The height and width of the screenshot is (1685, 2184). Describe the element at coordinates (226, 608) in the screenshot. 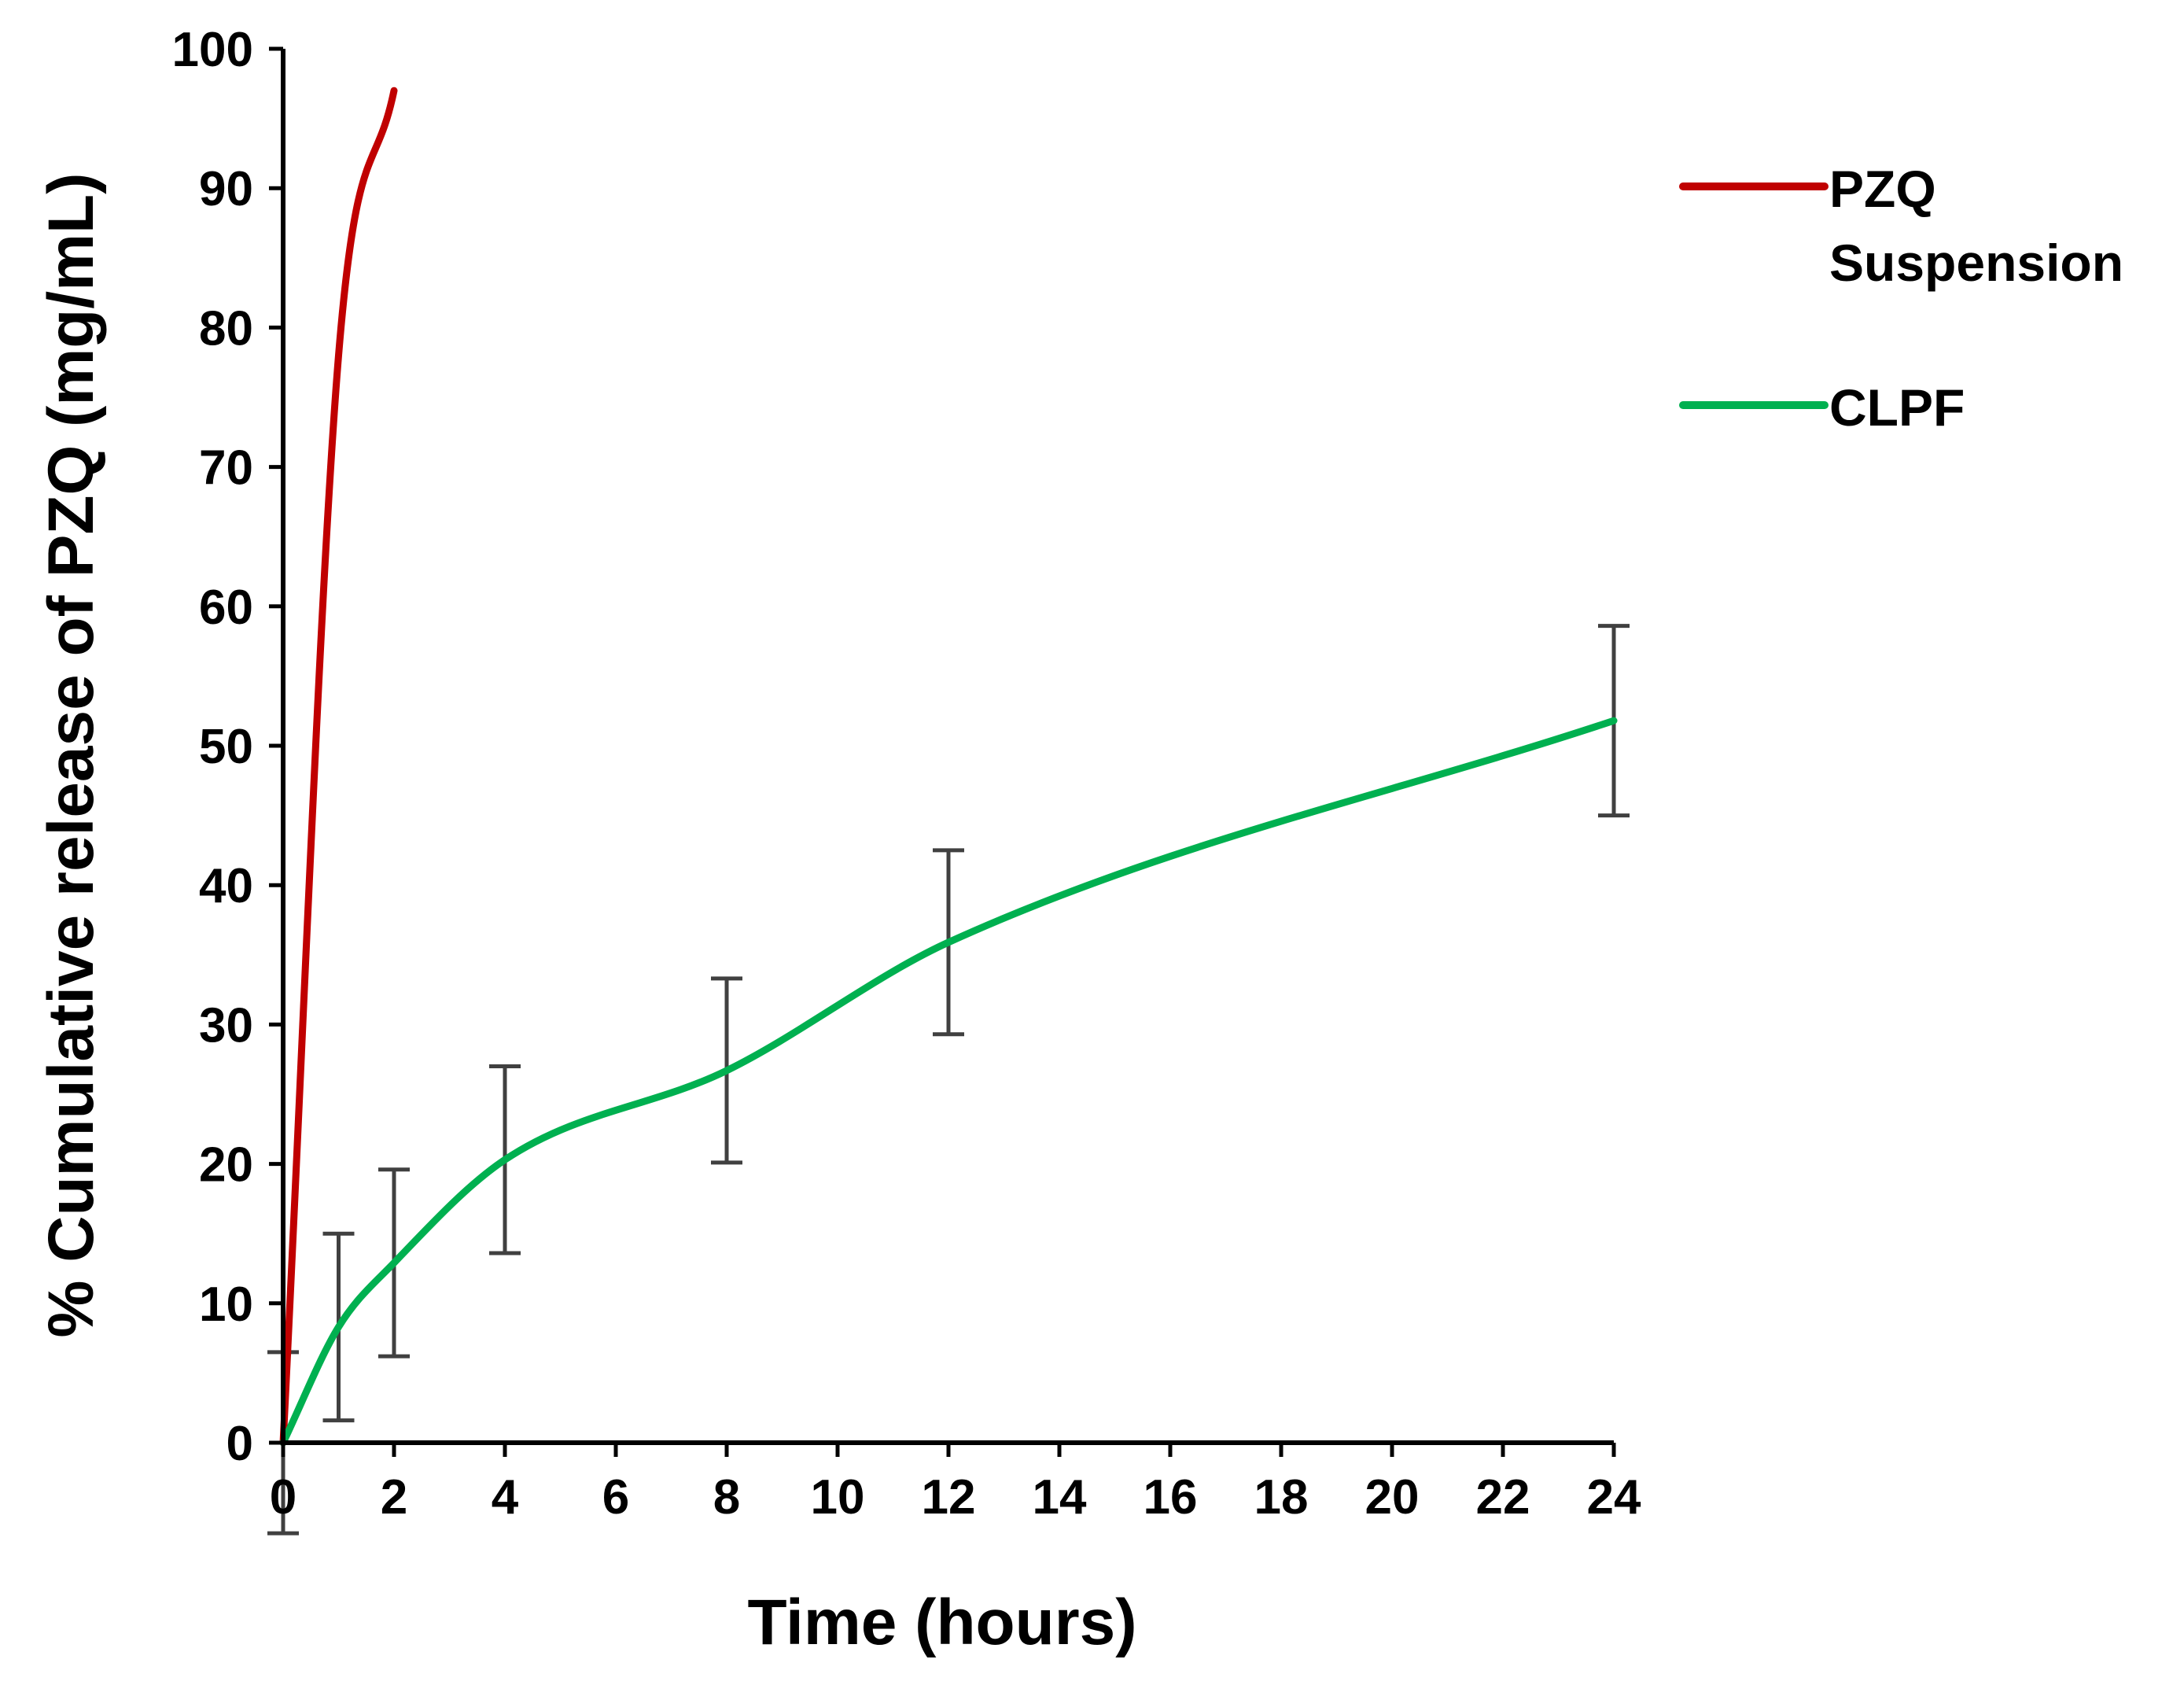

I see `y-tick-label: 60` at that location.